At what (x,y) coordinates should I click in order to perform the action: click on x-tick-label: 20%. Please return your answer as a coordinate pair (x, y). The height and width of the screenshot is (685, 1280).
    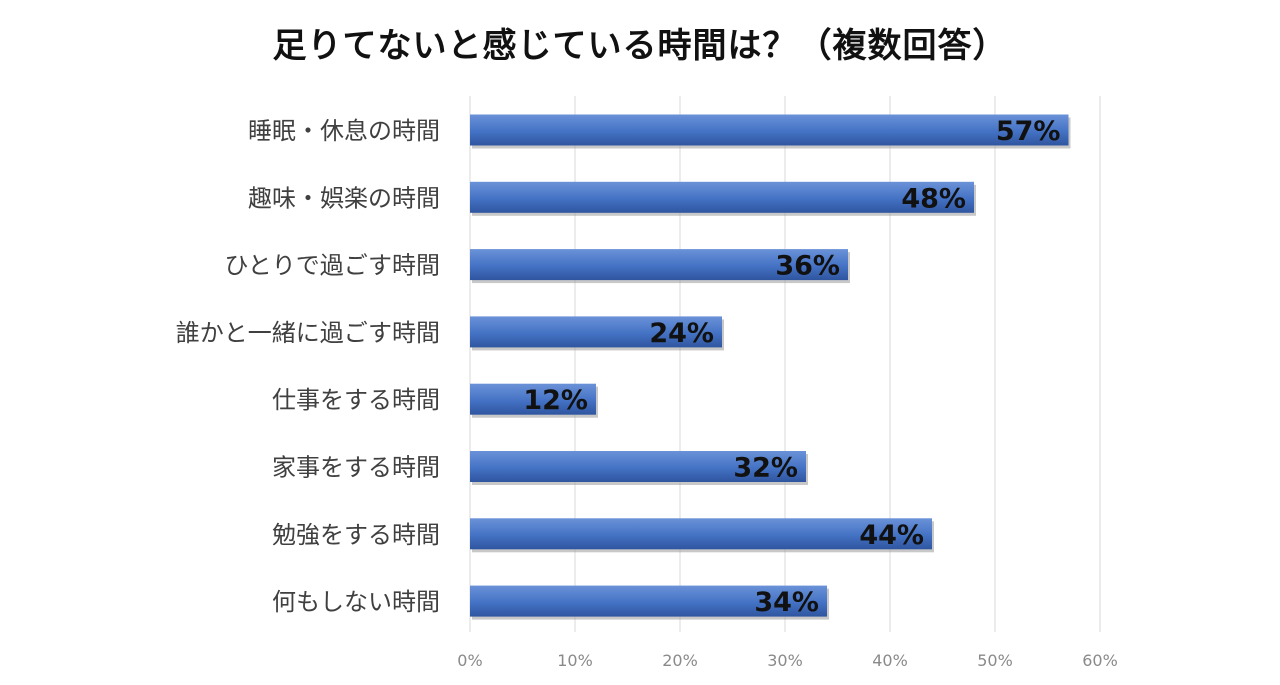
    Looking at the image, I should click on (680, 660).